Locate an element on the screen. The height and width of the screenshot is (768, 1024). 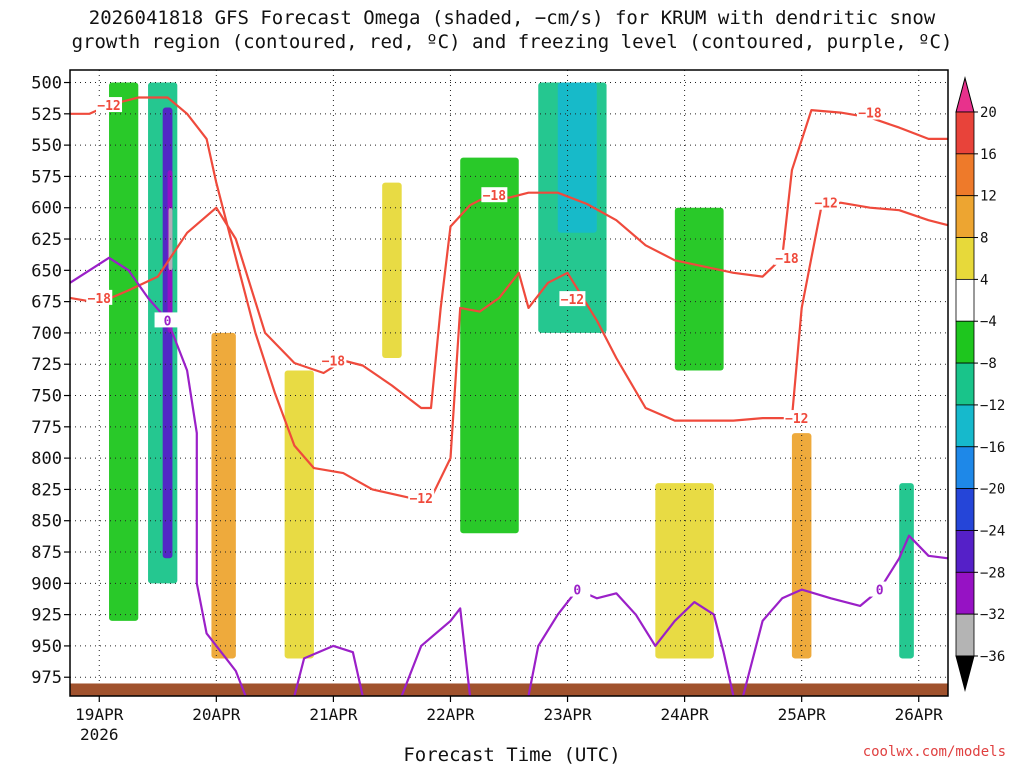
x-tick-label-2: 21APR is located at coordinates (333, 714).